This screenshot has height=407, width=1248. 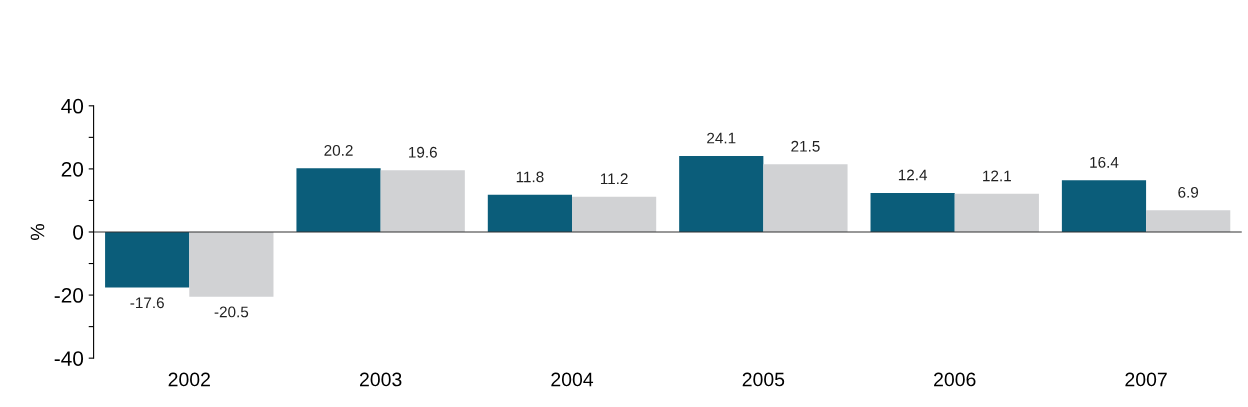 I want to click on data-label: 6.9, so click(x=1188, y=192).